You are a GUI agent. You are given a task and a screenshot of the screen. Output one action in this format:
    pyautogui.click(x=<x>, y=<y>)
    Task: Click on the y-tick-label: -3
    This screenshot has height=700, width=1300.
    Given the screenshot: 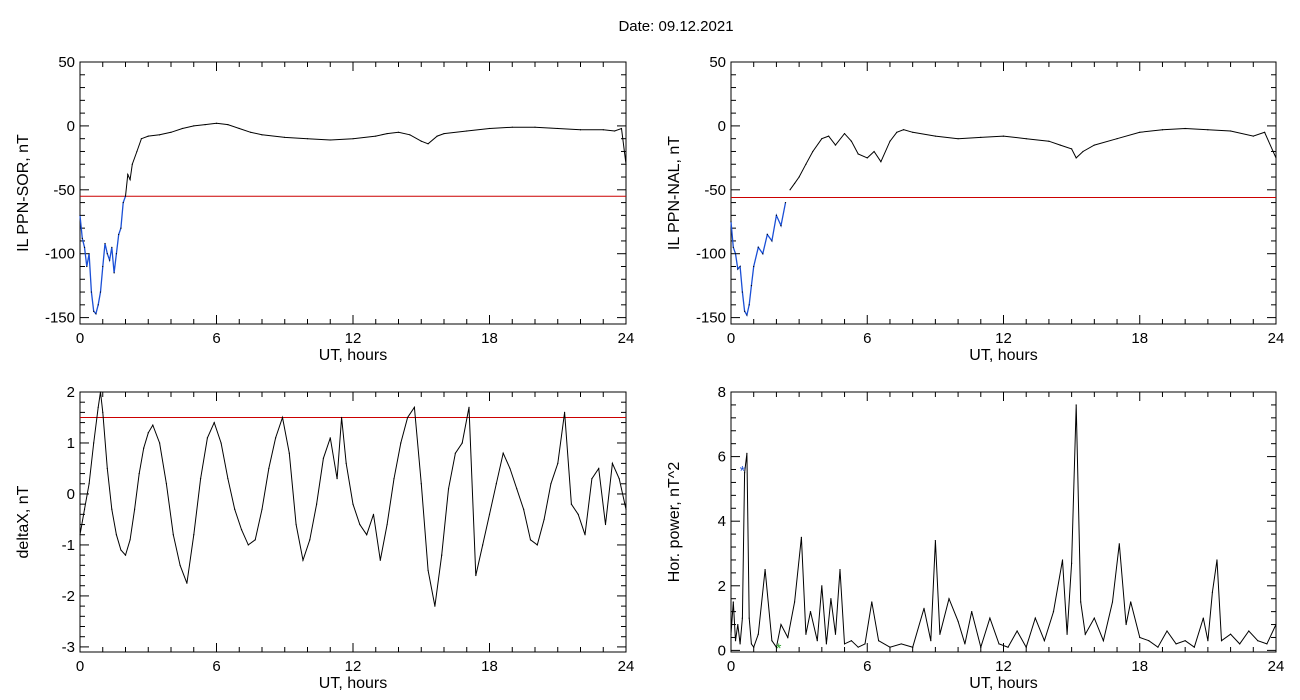 What is the action you would take?
    pyautogui.click(x=68, y=647)
    